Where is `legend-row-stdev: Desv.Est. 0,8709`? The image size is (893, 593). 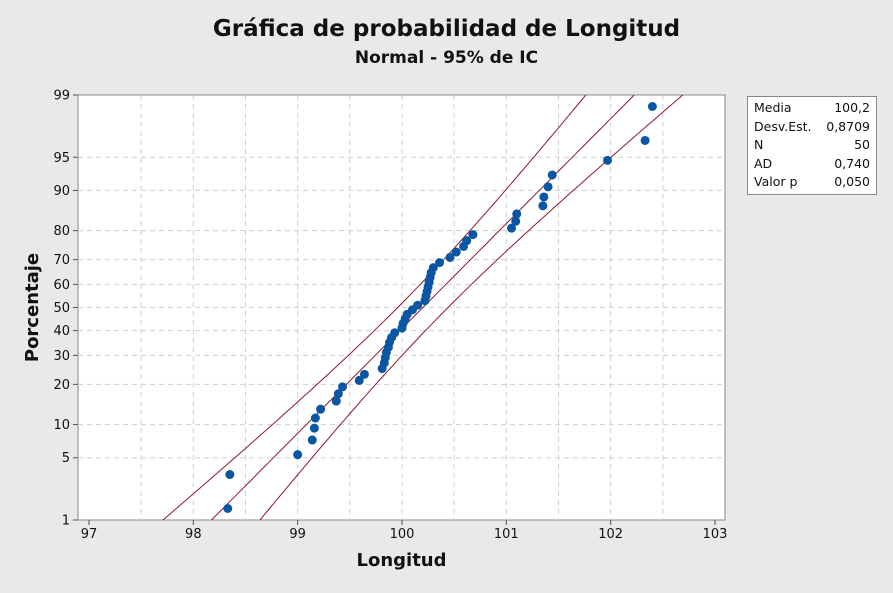
legend-row-stdev: Desv.Est. 0,8709 is located at coordinates (812, 127).